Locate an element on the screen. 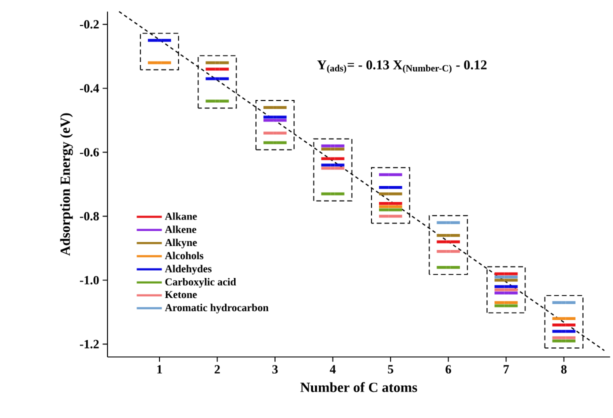  legend-label: Ketone is located at coordinates (180, 294).